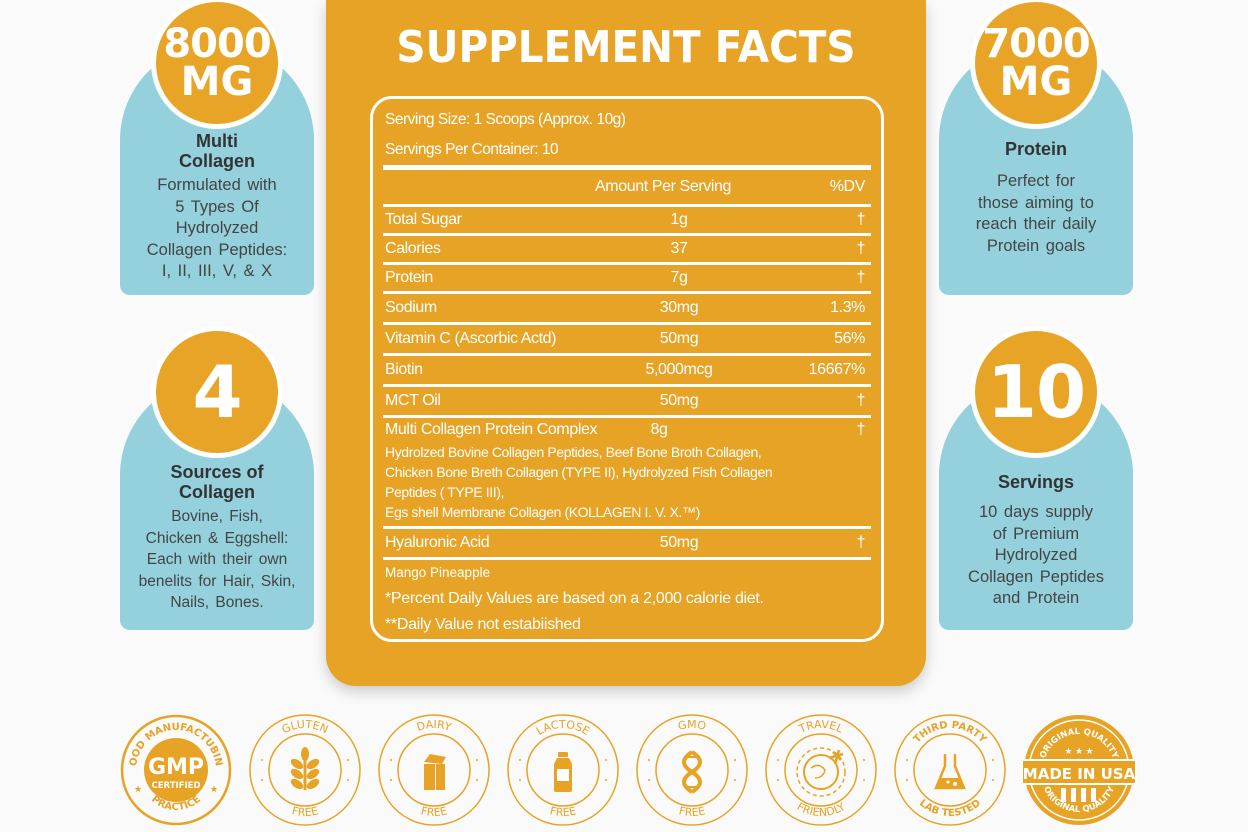 The height and width of the screenshot is (832, 1248). What do you see at coordinates (216, 151) in the screenshot?
I see `stat-title: Multi Collagen` at bounding box center [216, 151].